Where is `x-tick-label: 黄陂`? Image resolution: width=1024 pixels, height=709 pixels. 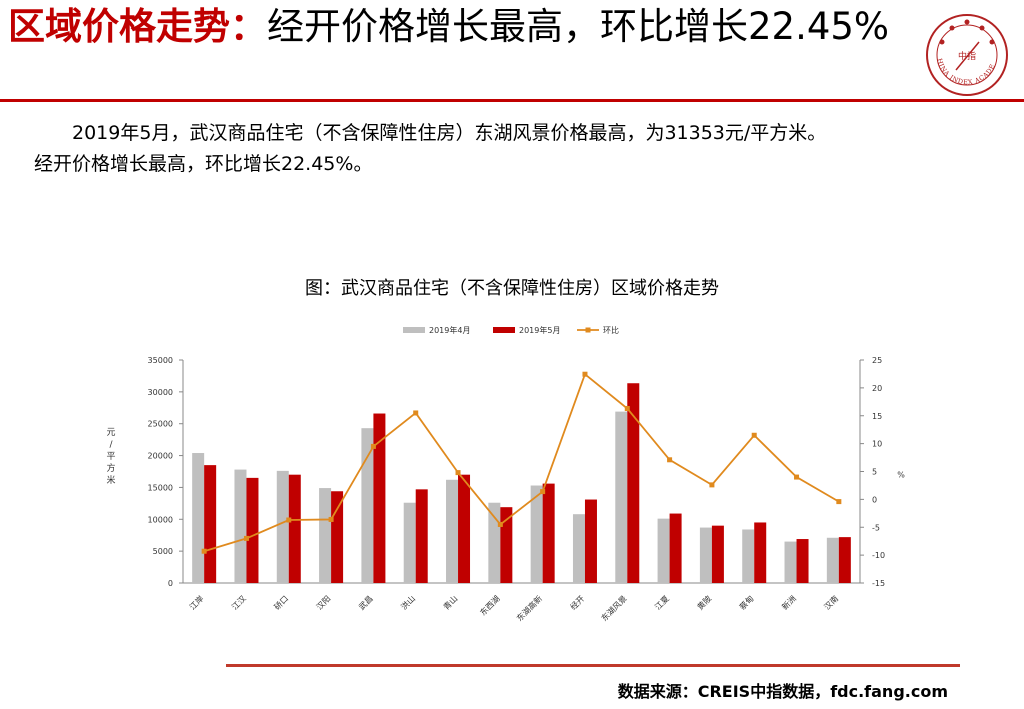
x-tick-label: 黄陂 is located at coordinates (704, 602).